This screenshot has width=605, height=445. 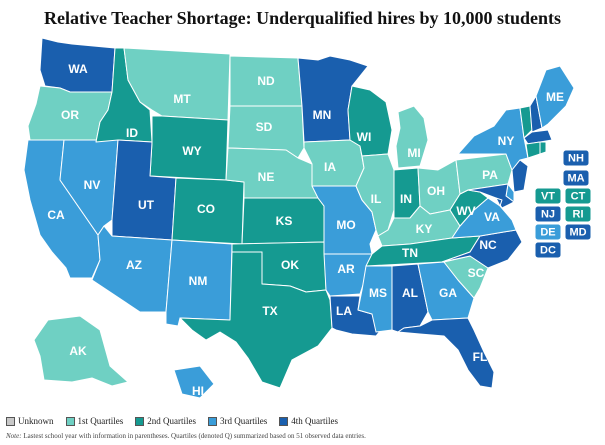 What do you see at coordinates (81, 351) in the screenshot?
I see `state-AK` at bounding box center [81, 351].